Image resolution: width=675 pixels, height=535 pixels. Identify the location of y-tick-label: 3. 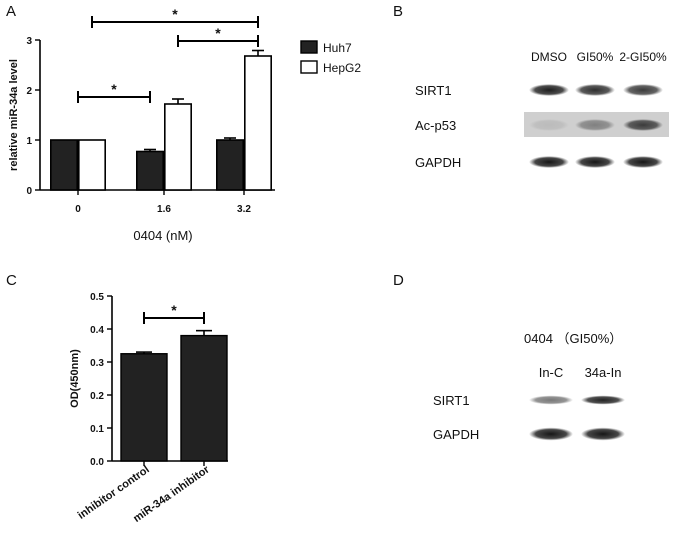
(29, 41).